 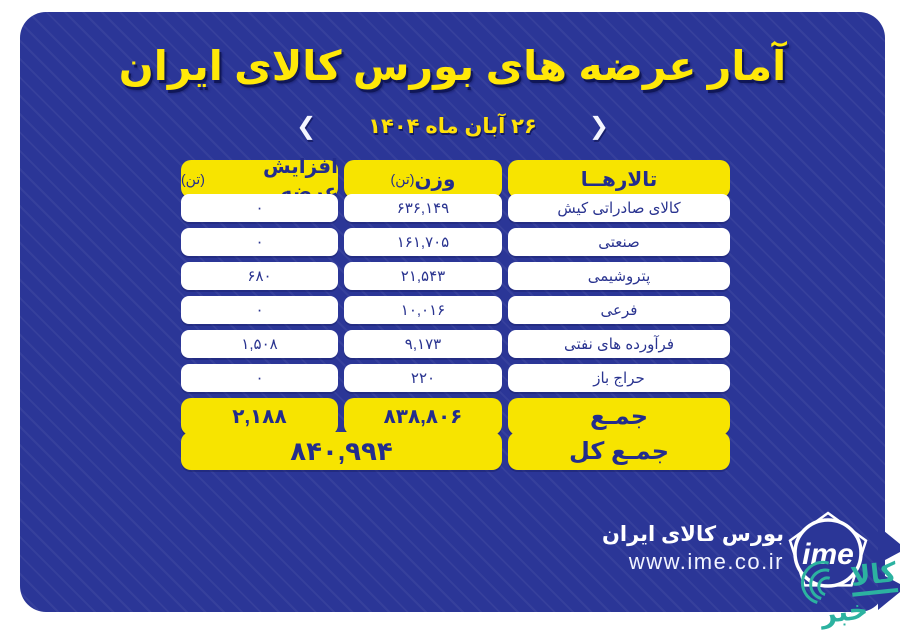 What do you see at coordinates (423, 416) in the screenshot?
I see `total-weight: ۸۳۸,۸۰۶` at bounding box center [423, 416].